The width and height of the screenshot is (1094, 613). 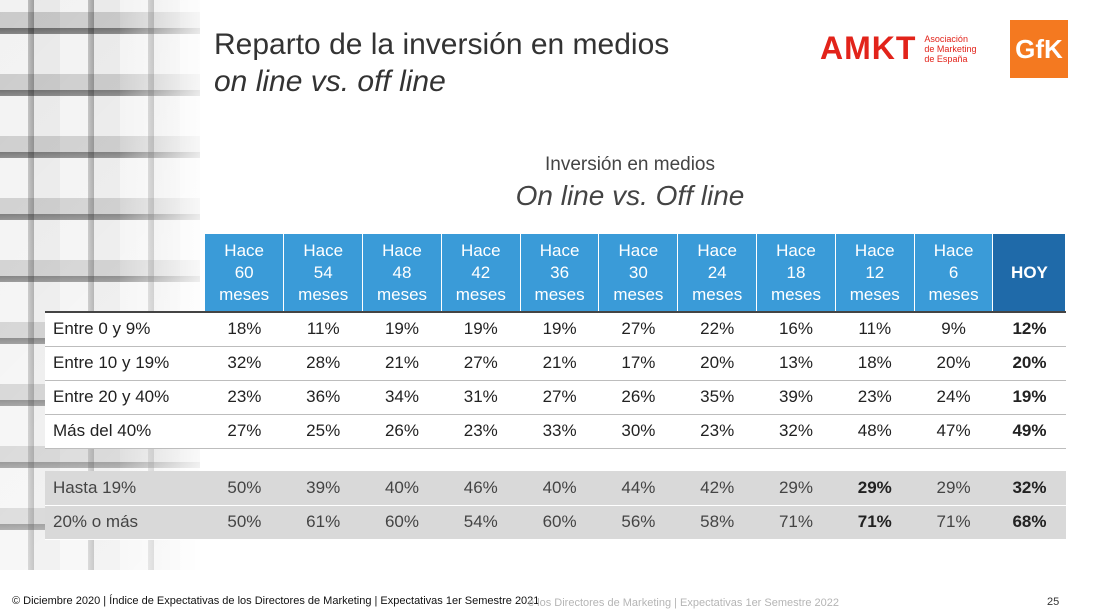 I want to click on row-label: Entre 20 y 40%, so click(x=125, y=397).